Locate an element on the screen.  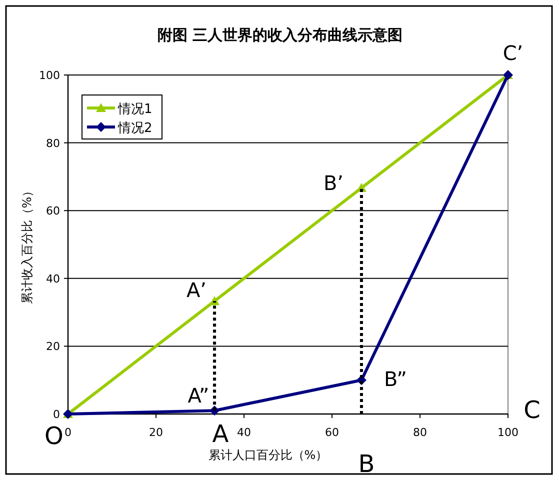
y-tick-label: 0 is located at coordinates (56, 414).